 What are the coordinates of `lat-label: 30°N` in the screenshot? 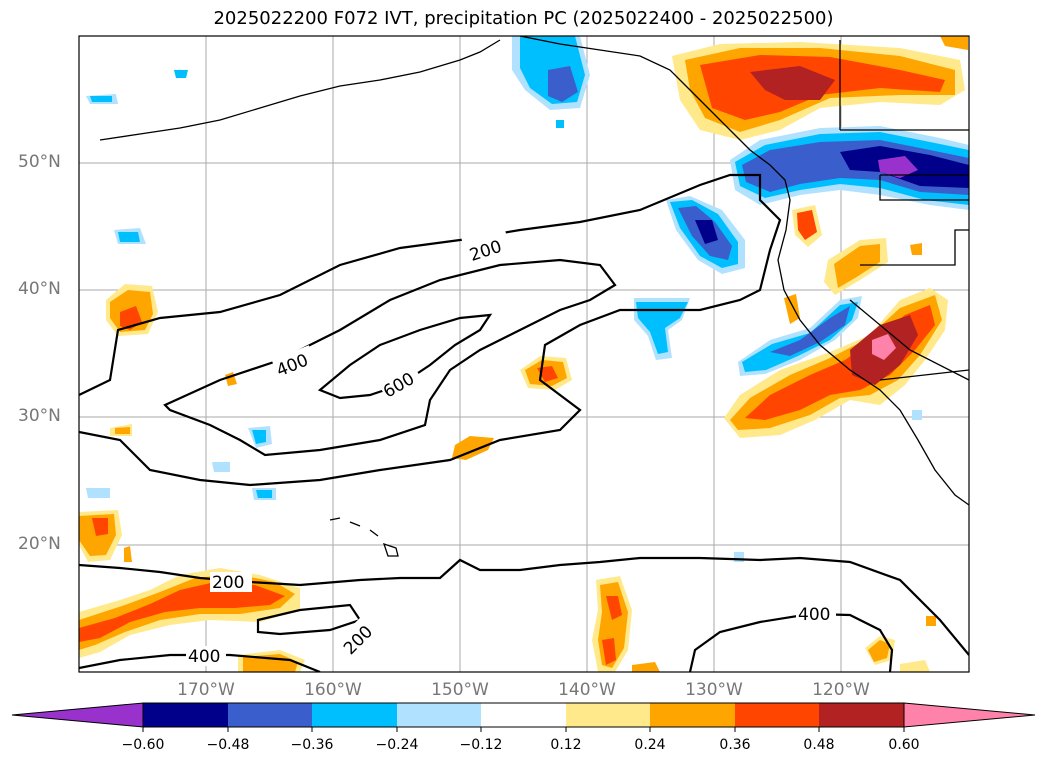 It's located at (39, 416).